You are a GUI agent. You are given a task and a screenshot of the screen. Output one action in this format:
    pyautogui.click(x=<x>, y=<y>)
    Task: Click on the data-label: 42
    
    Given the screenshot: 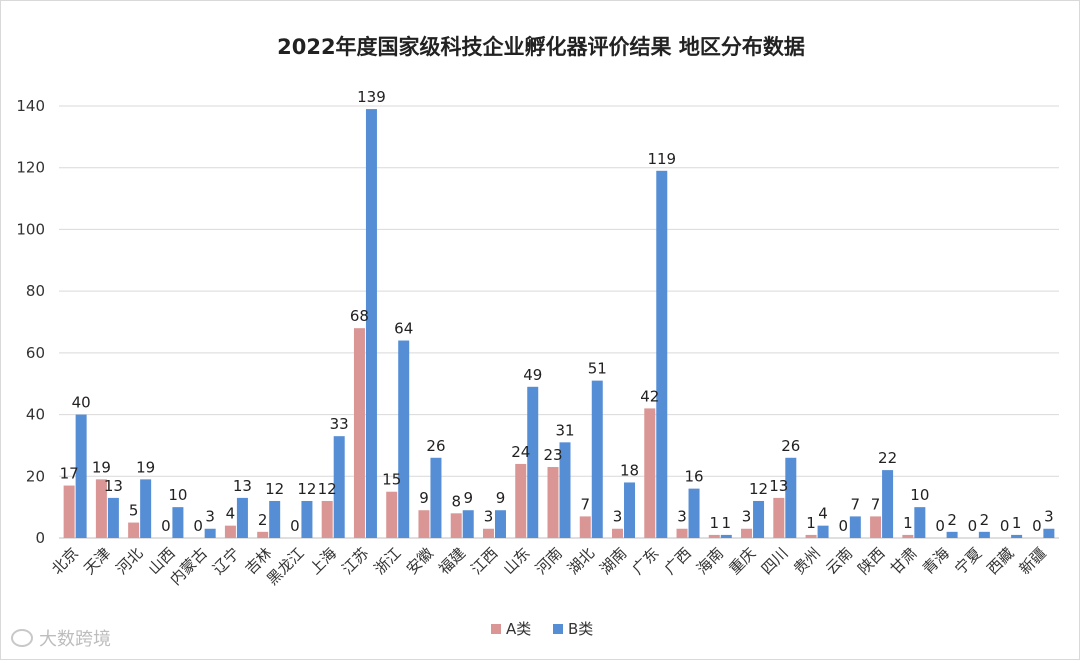 What is the action you would take?
    pyautogui.click(x=649, y=396)
    